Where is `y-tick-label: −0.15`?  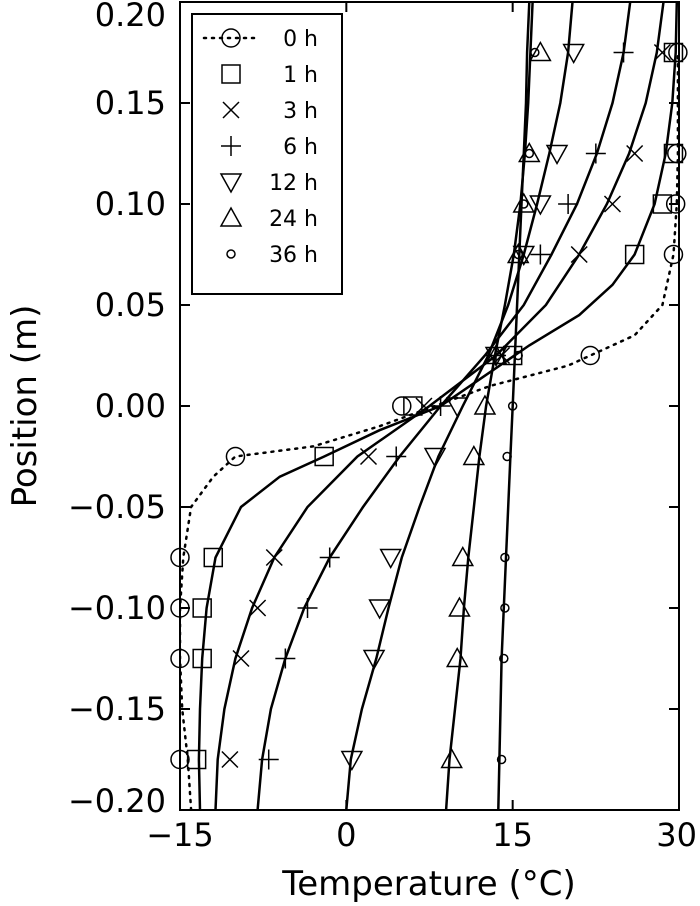
y-tick-label: −0.15 is located at coordinates (117, 709).